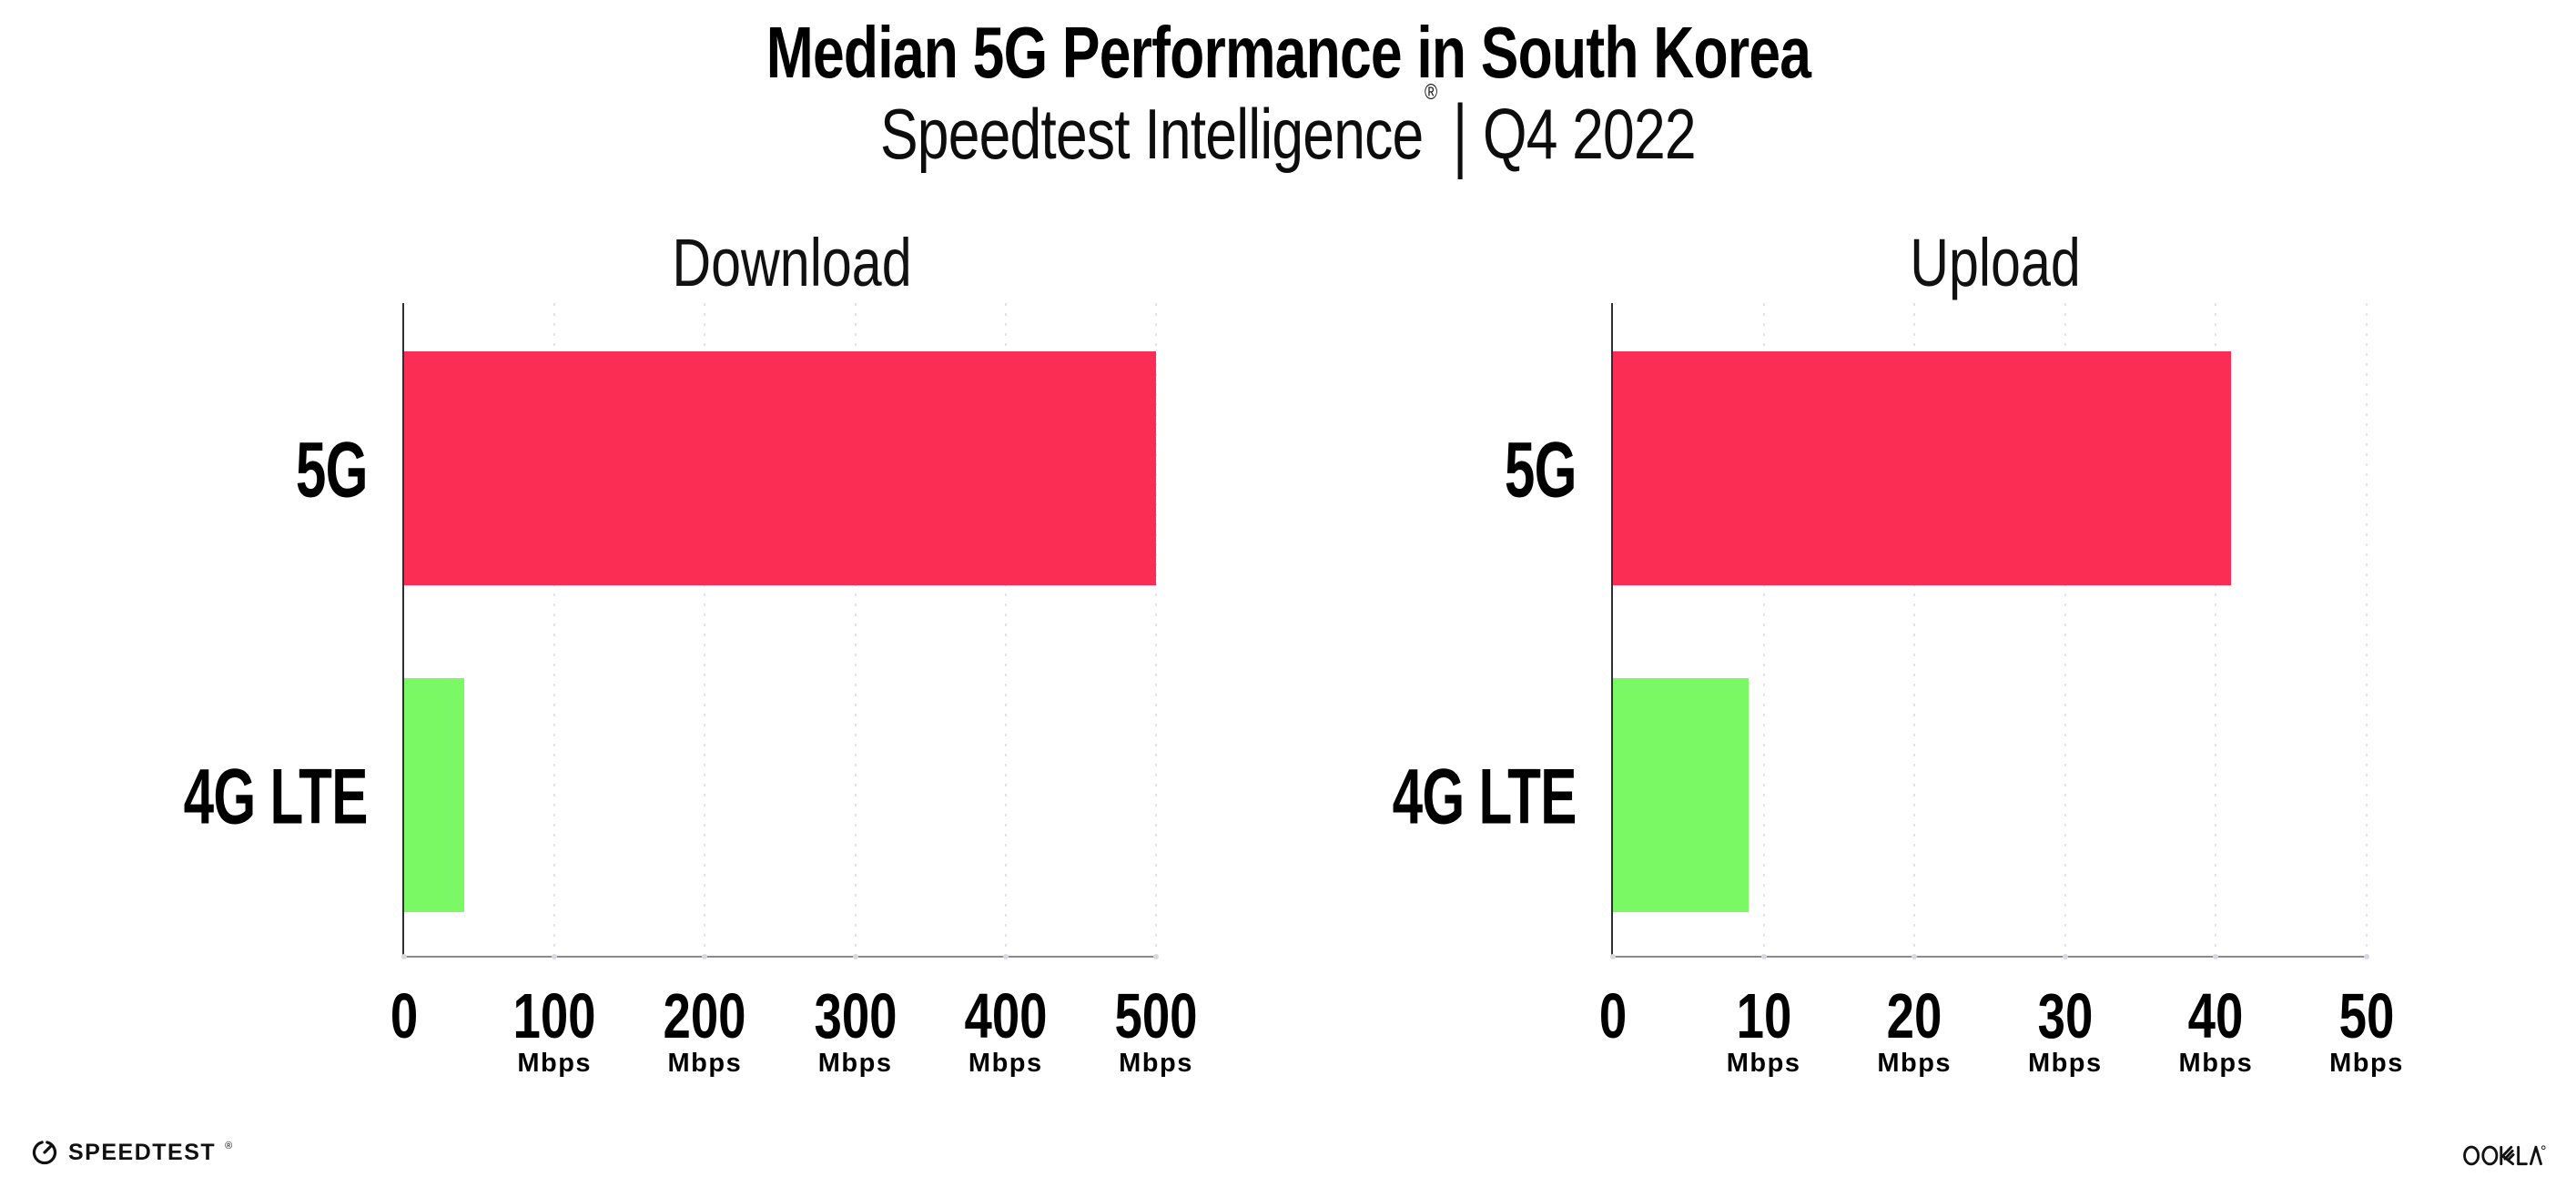  I want to click on x-tick-value: 500, so click(1156, 1015).